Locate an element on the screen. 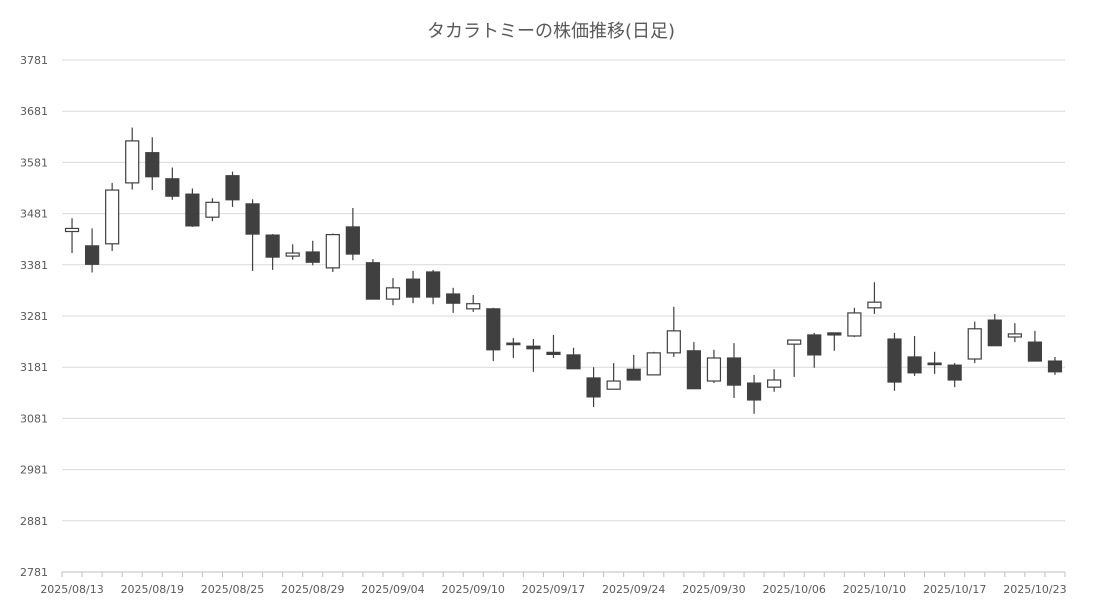  y-tick-label: 3781 is located at coordinates (34, 60).